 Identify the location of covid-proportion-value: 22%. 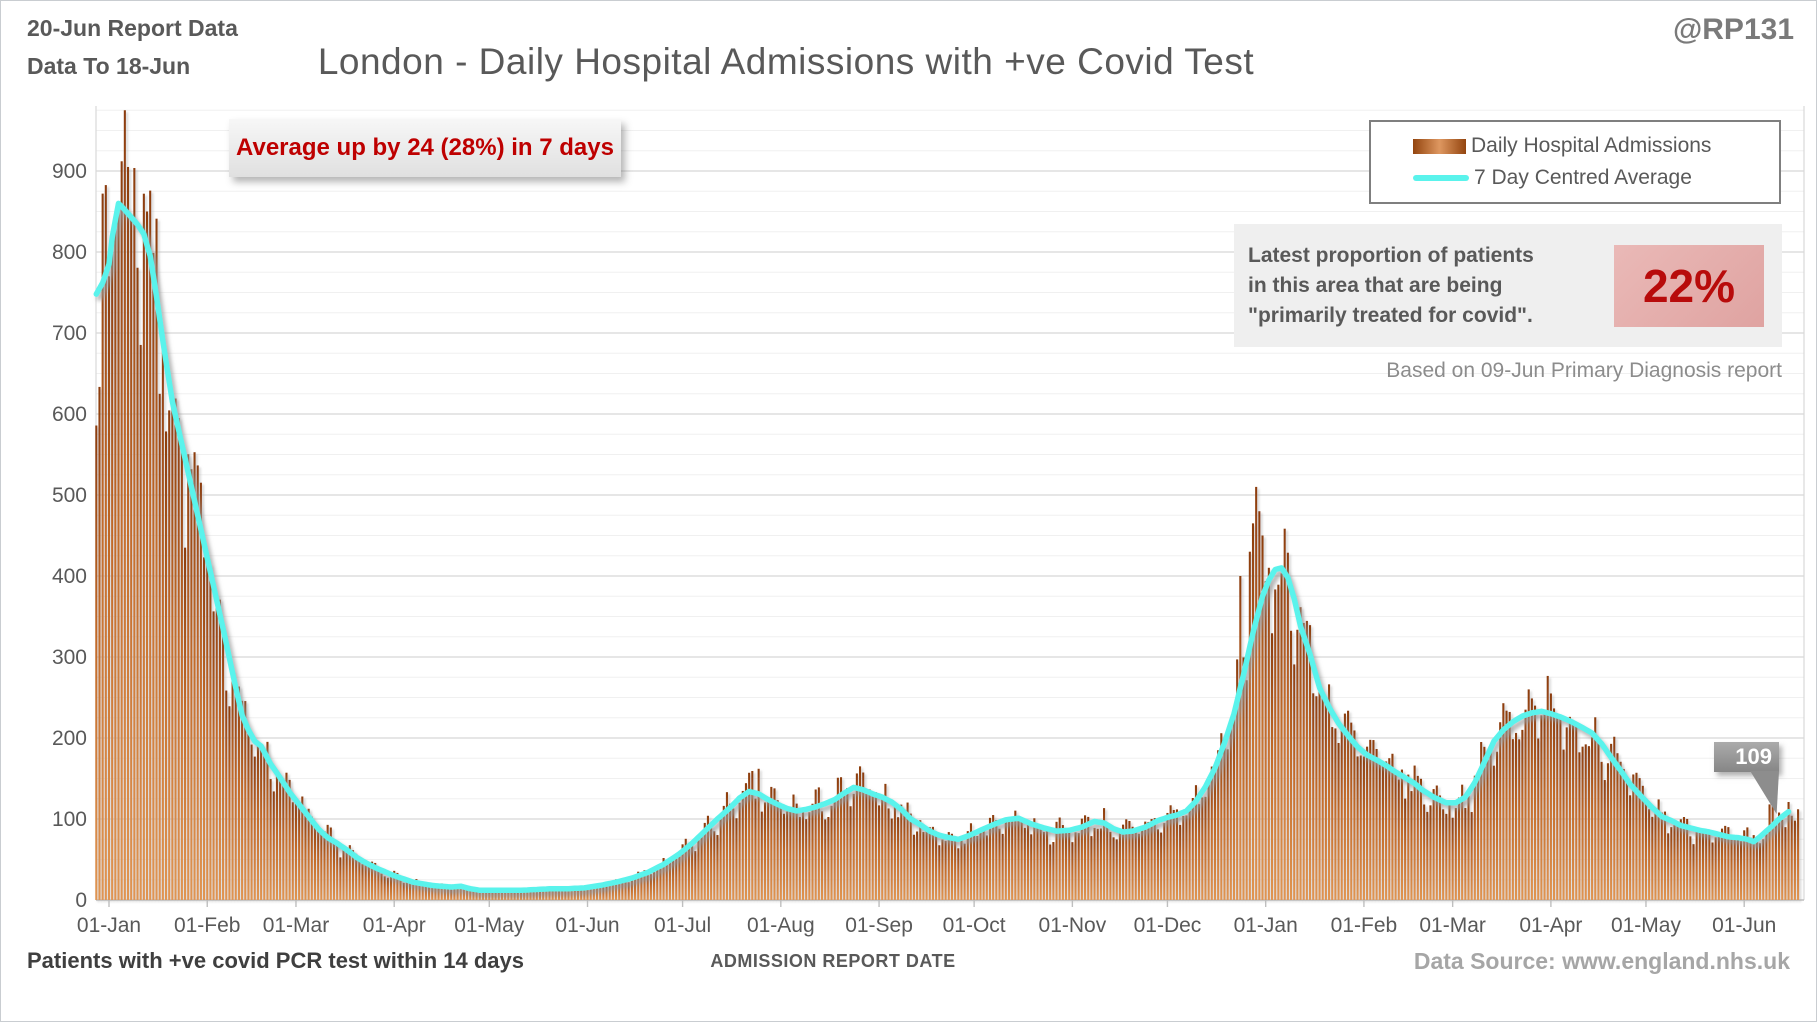
(1689, 285).